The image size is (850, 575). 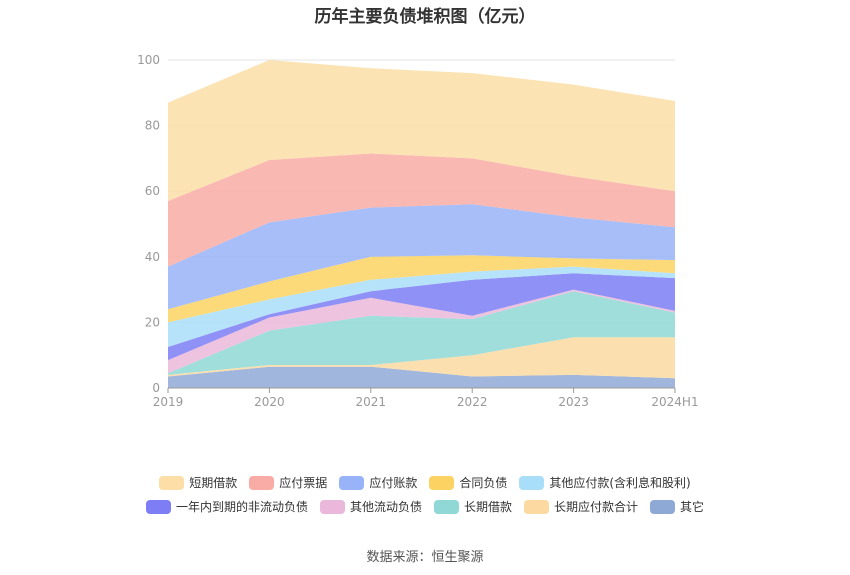 I want to click on source-note: 数据来源：恒生聚源, so click(x=425, y=557).